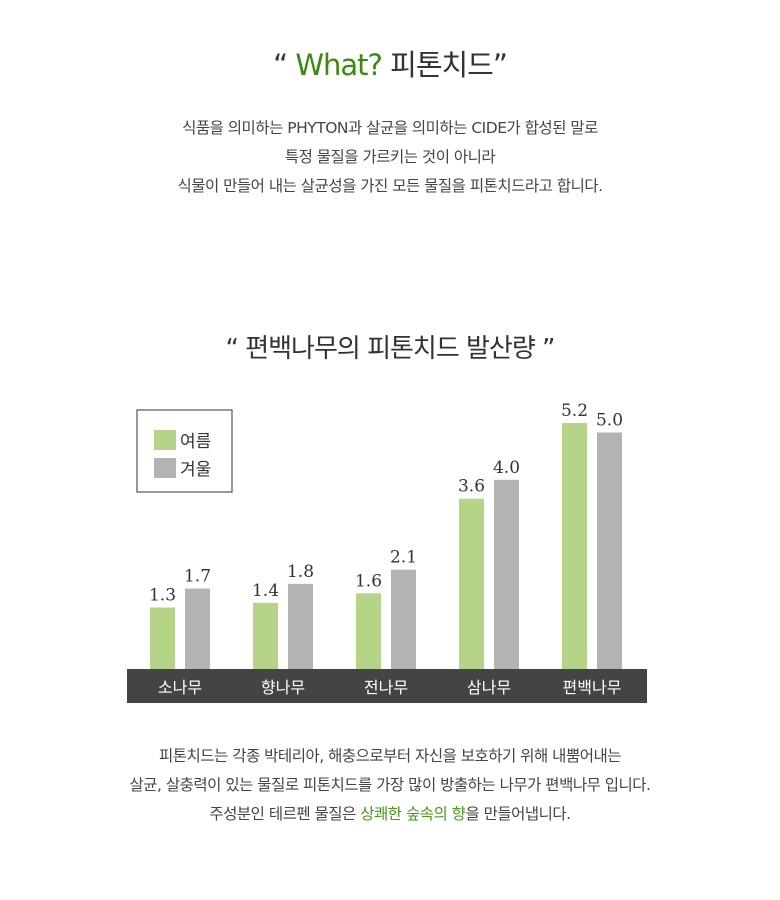  I want to click on data-label: 1.8, so click(300, 572).